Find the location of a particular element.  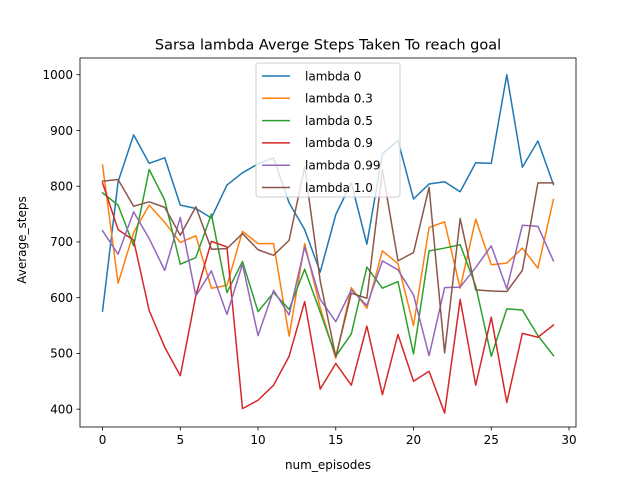

x-tick-label: 25 is located at coordinates (491, 440).